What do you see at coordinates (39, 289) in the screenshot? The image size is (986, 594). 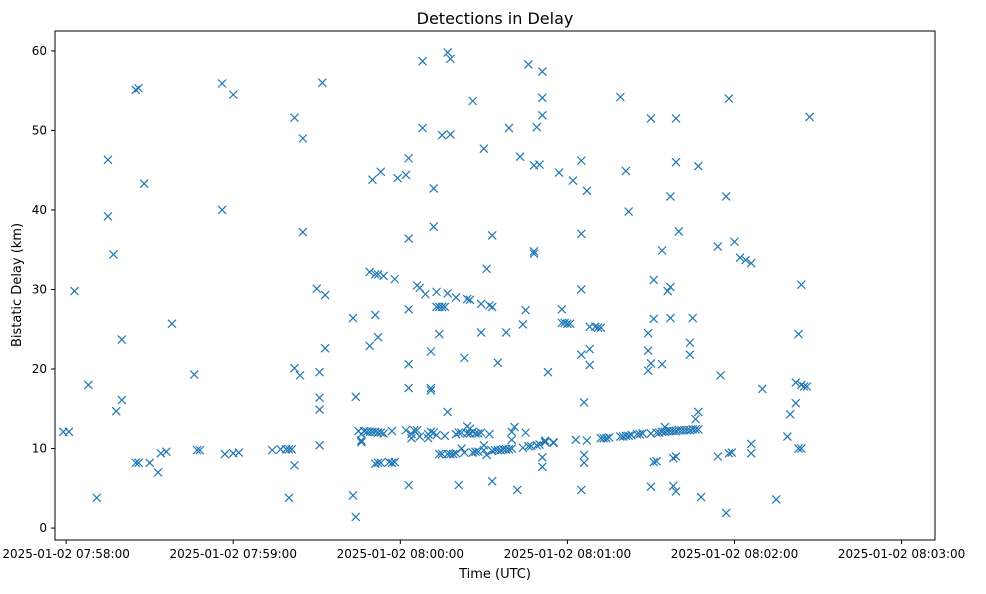 I see `y-tick-label: 30` at bounding box center [39, 289].